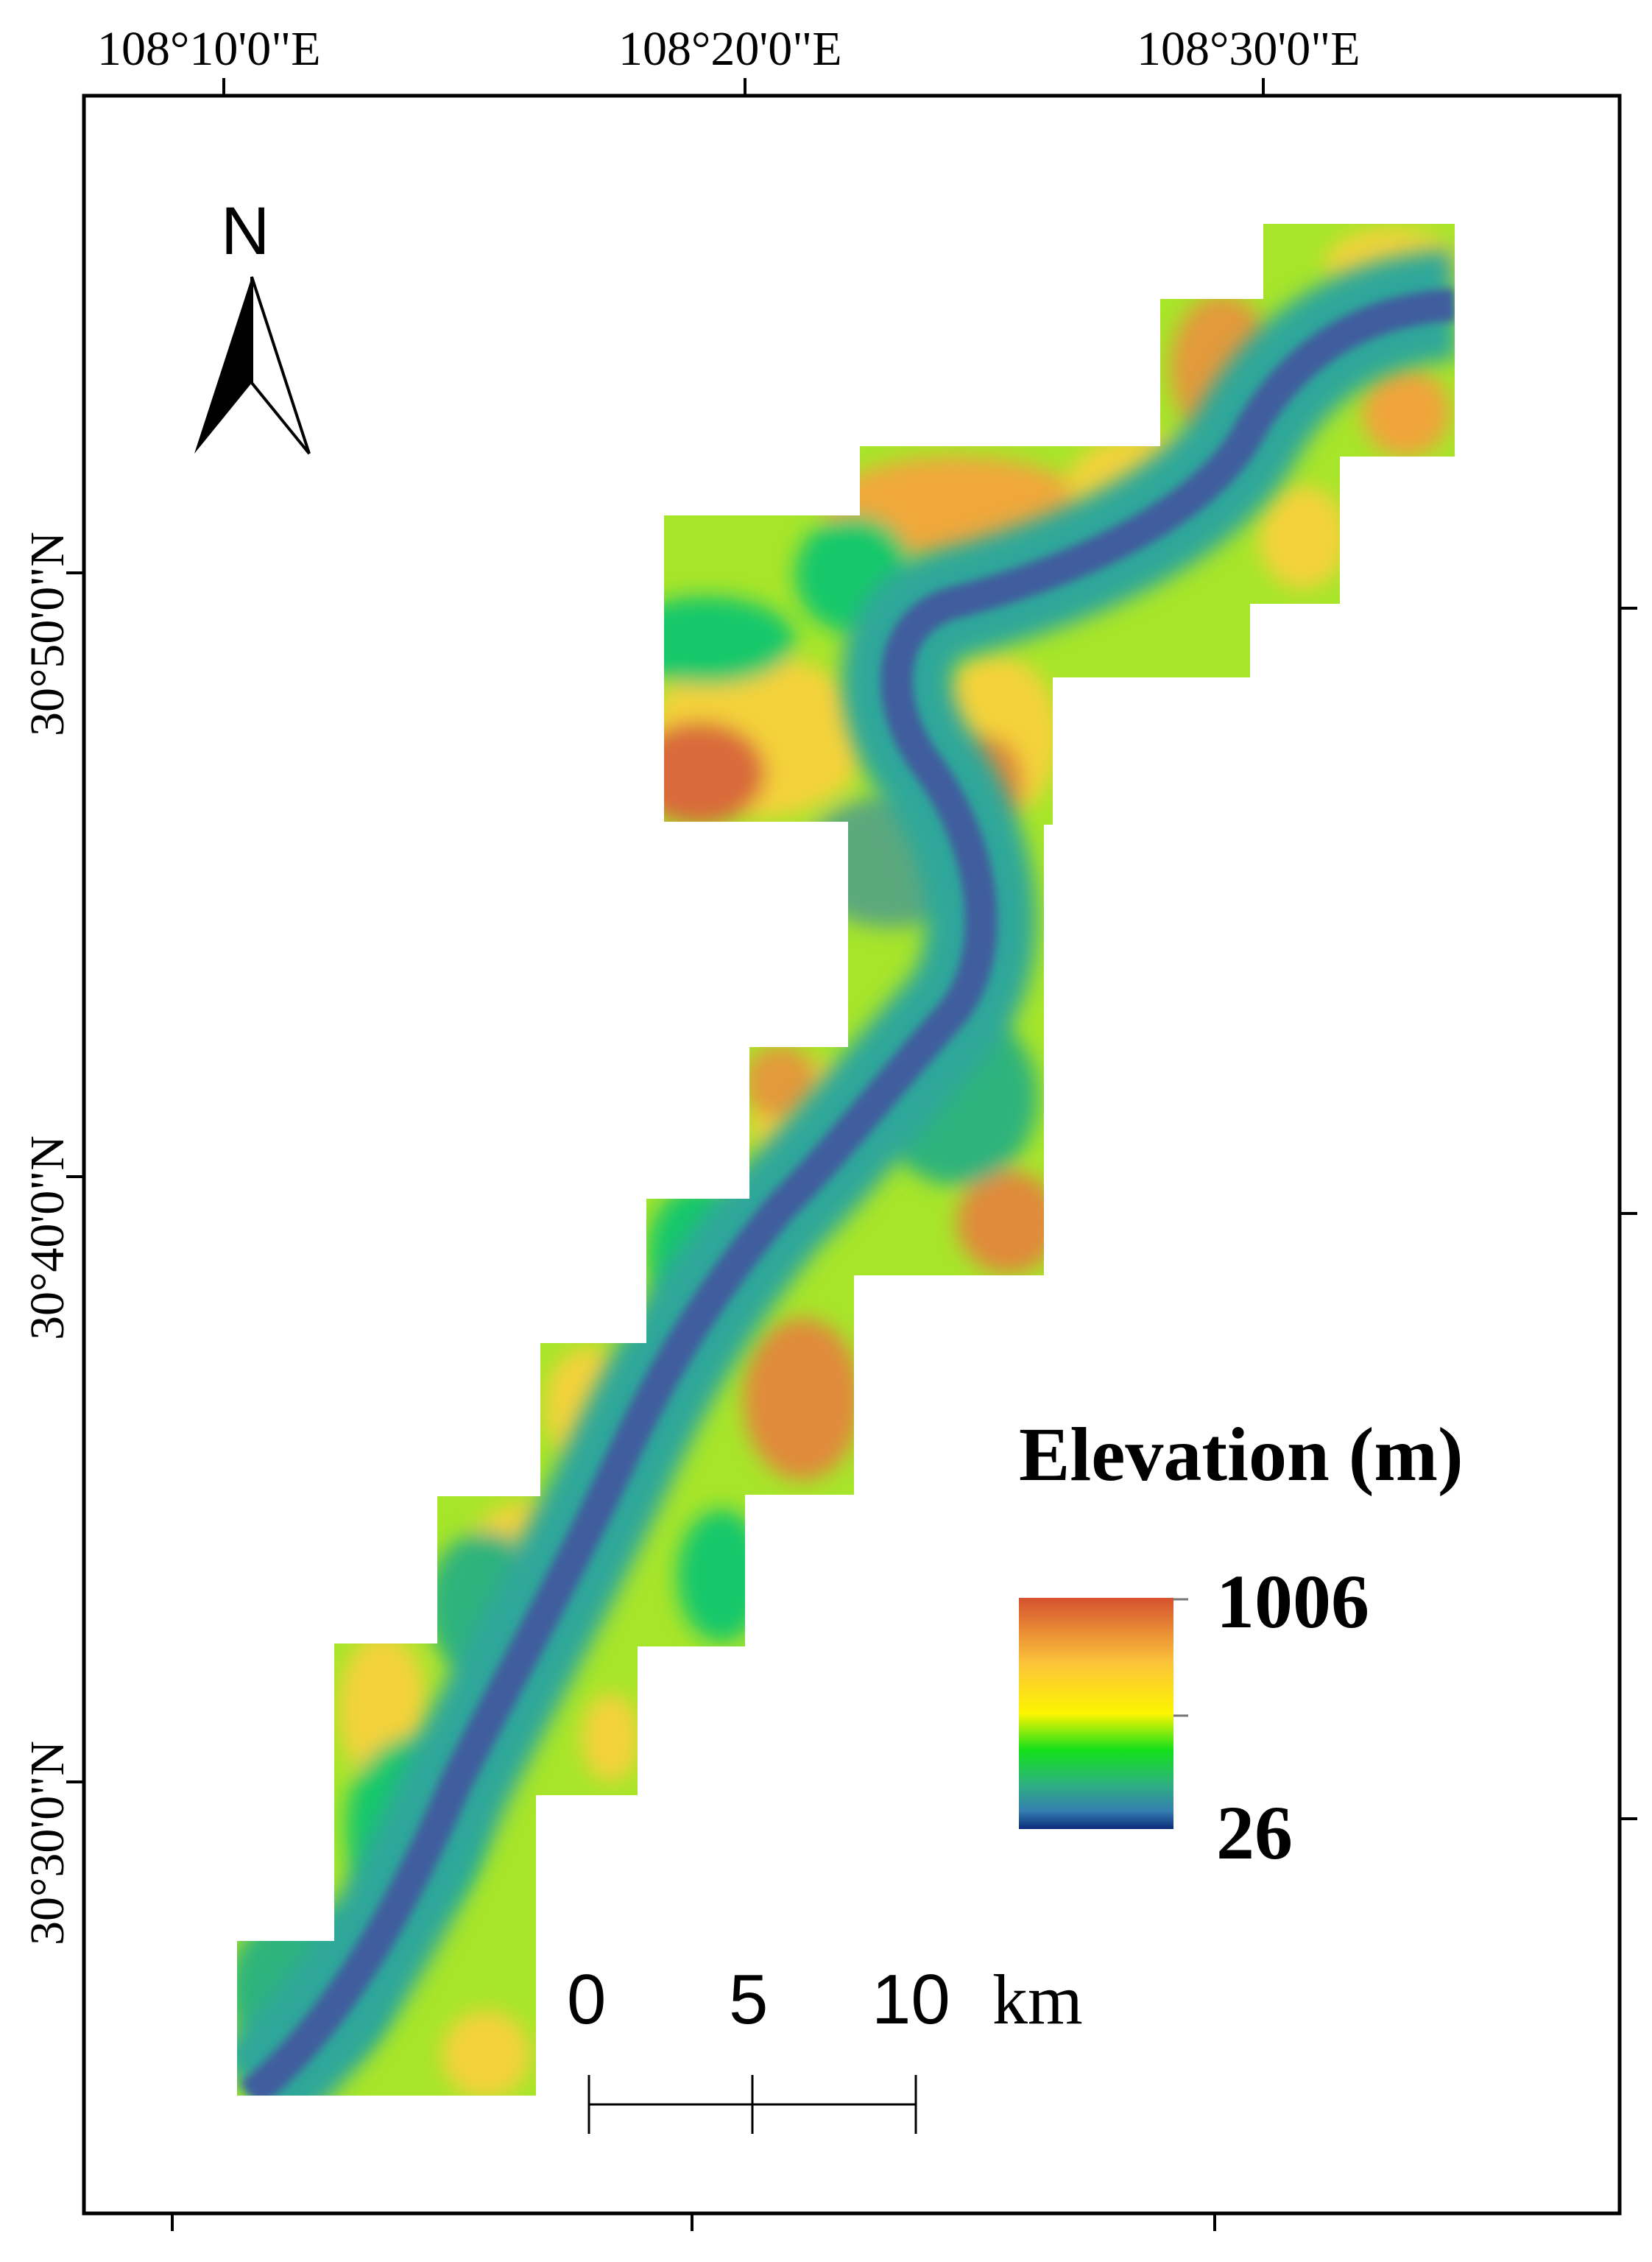 This screenshot has height=2262, width=1652. Describe the element at coordinates (47, 1237) in the screenshot. I see `latitude-label: 30°40'0"N` at that location.